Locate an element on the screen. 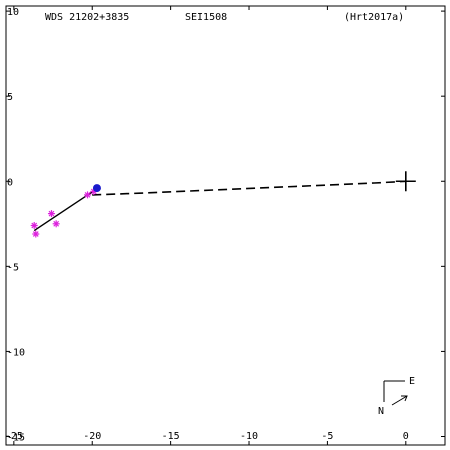  compass-east-label: E is located at coordinates (412, 381).